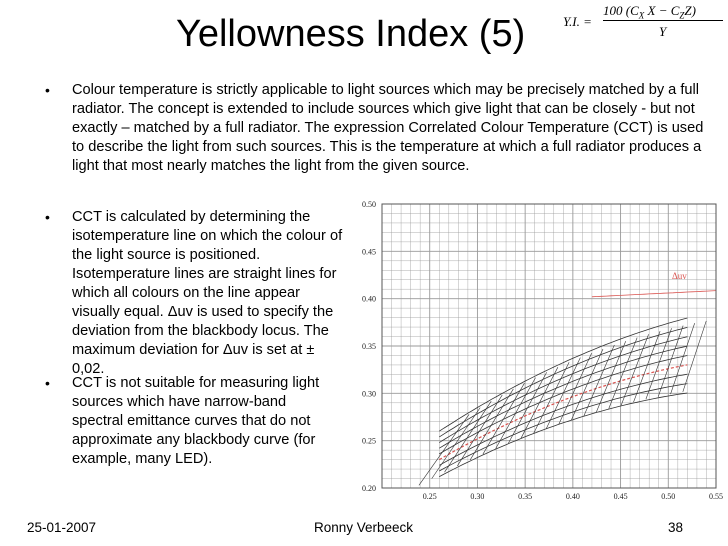 The height and width of the screenshot is (546, 728). What do you see at coordinates (525, 496) in the screenshot?
I see `x-tick-label: 0.35` at bounding box center [525, 496].